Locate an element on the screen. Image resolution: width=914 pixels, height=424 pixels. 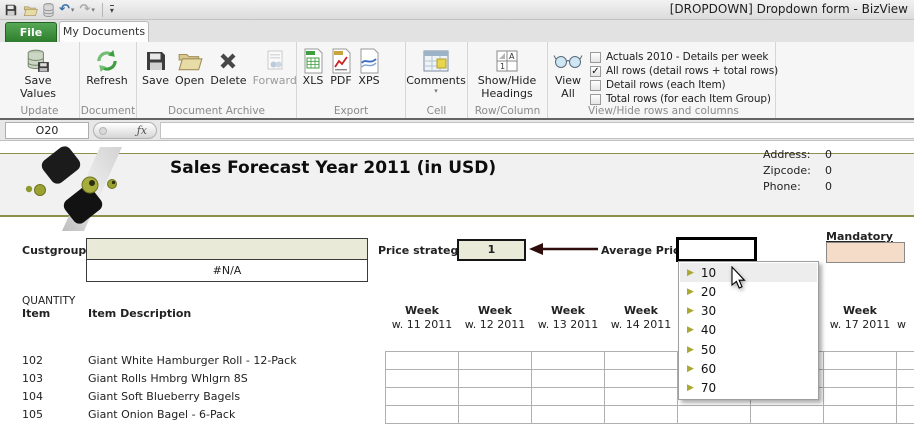
price-strategy-label: Price strategy is located at coordinates (422, 250).